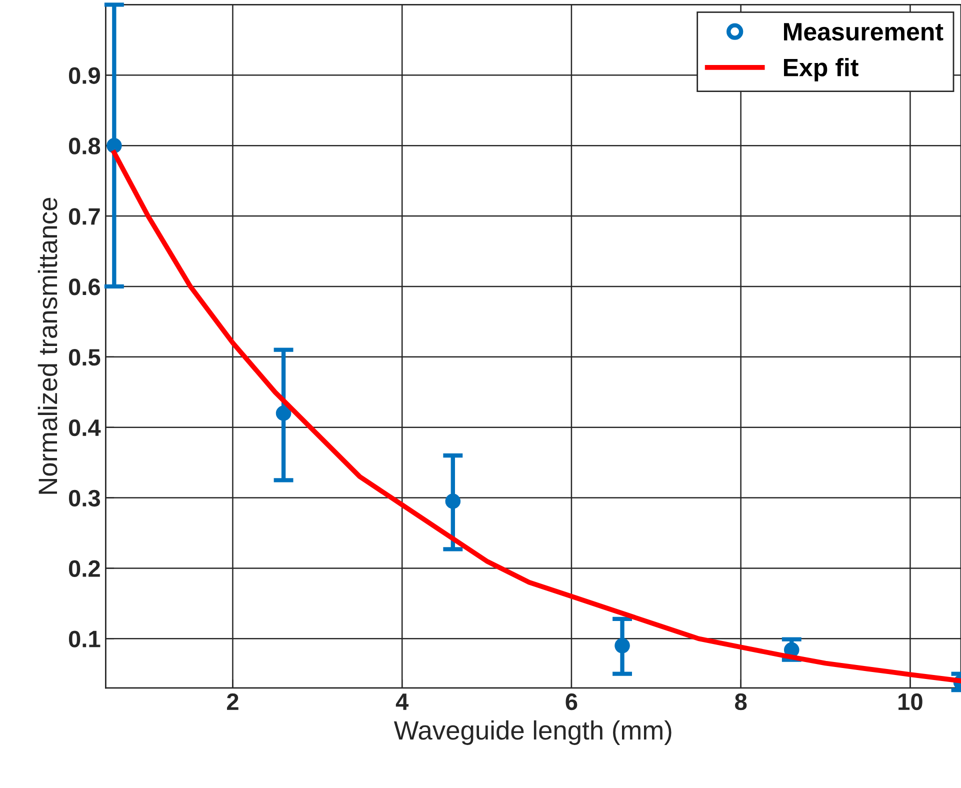  I want to click on y-tick-label: 0.9, so click(84, 75).